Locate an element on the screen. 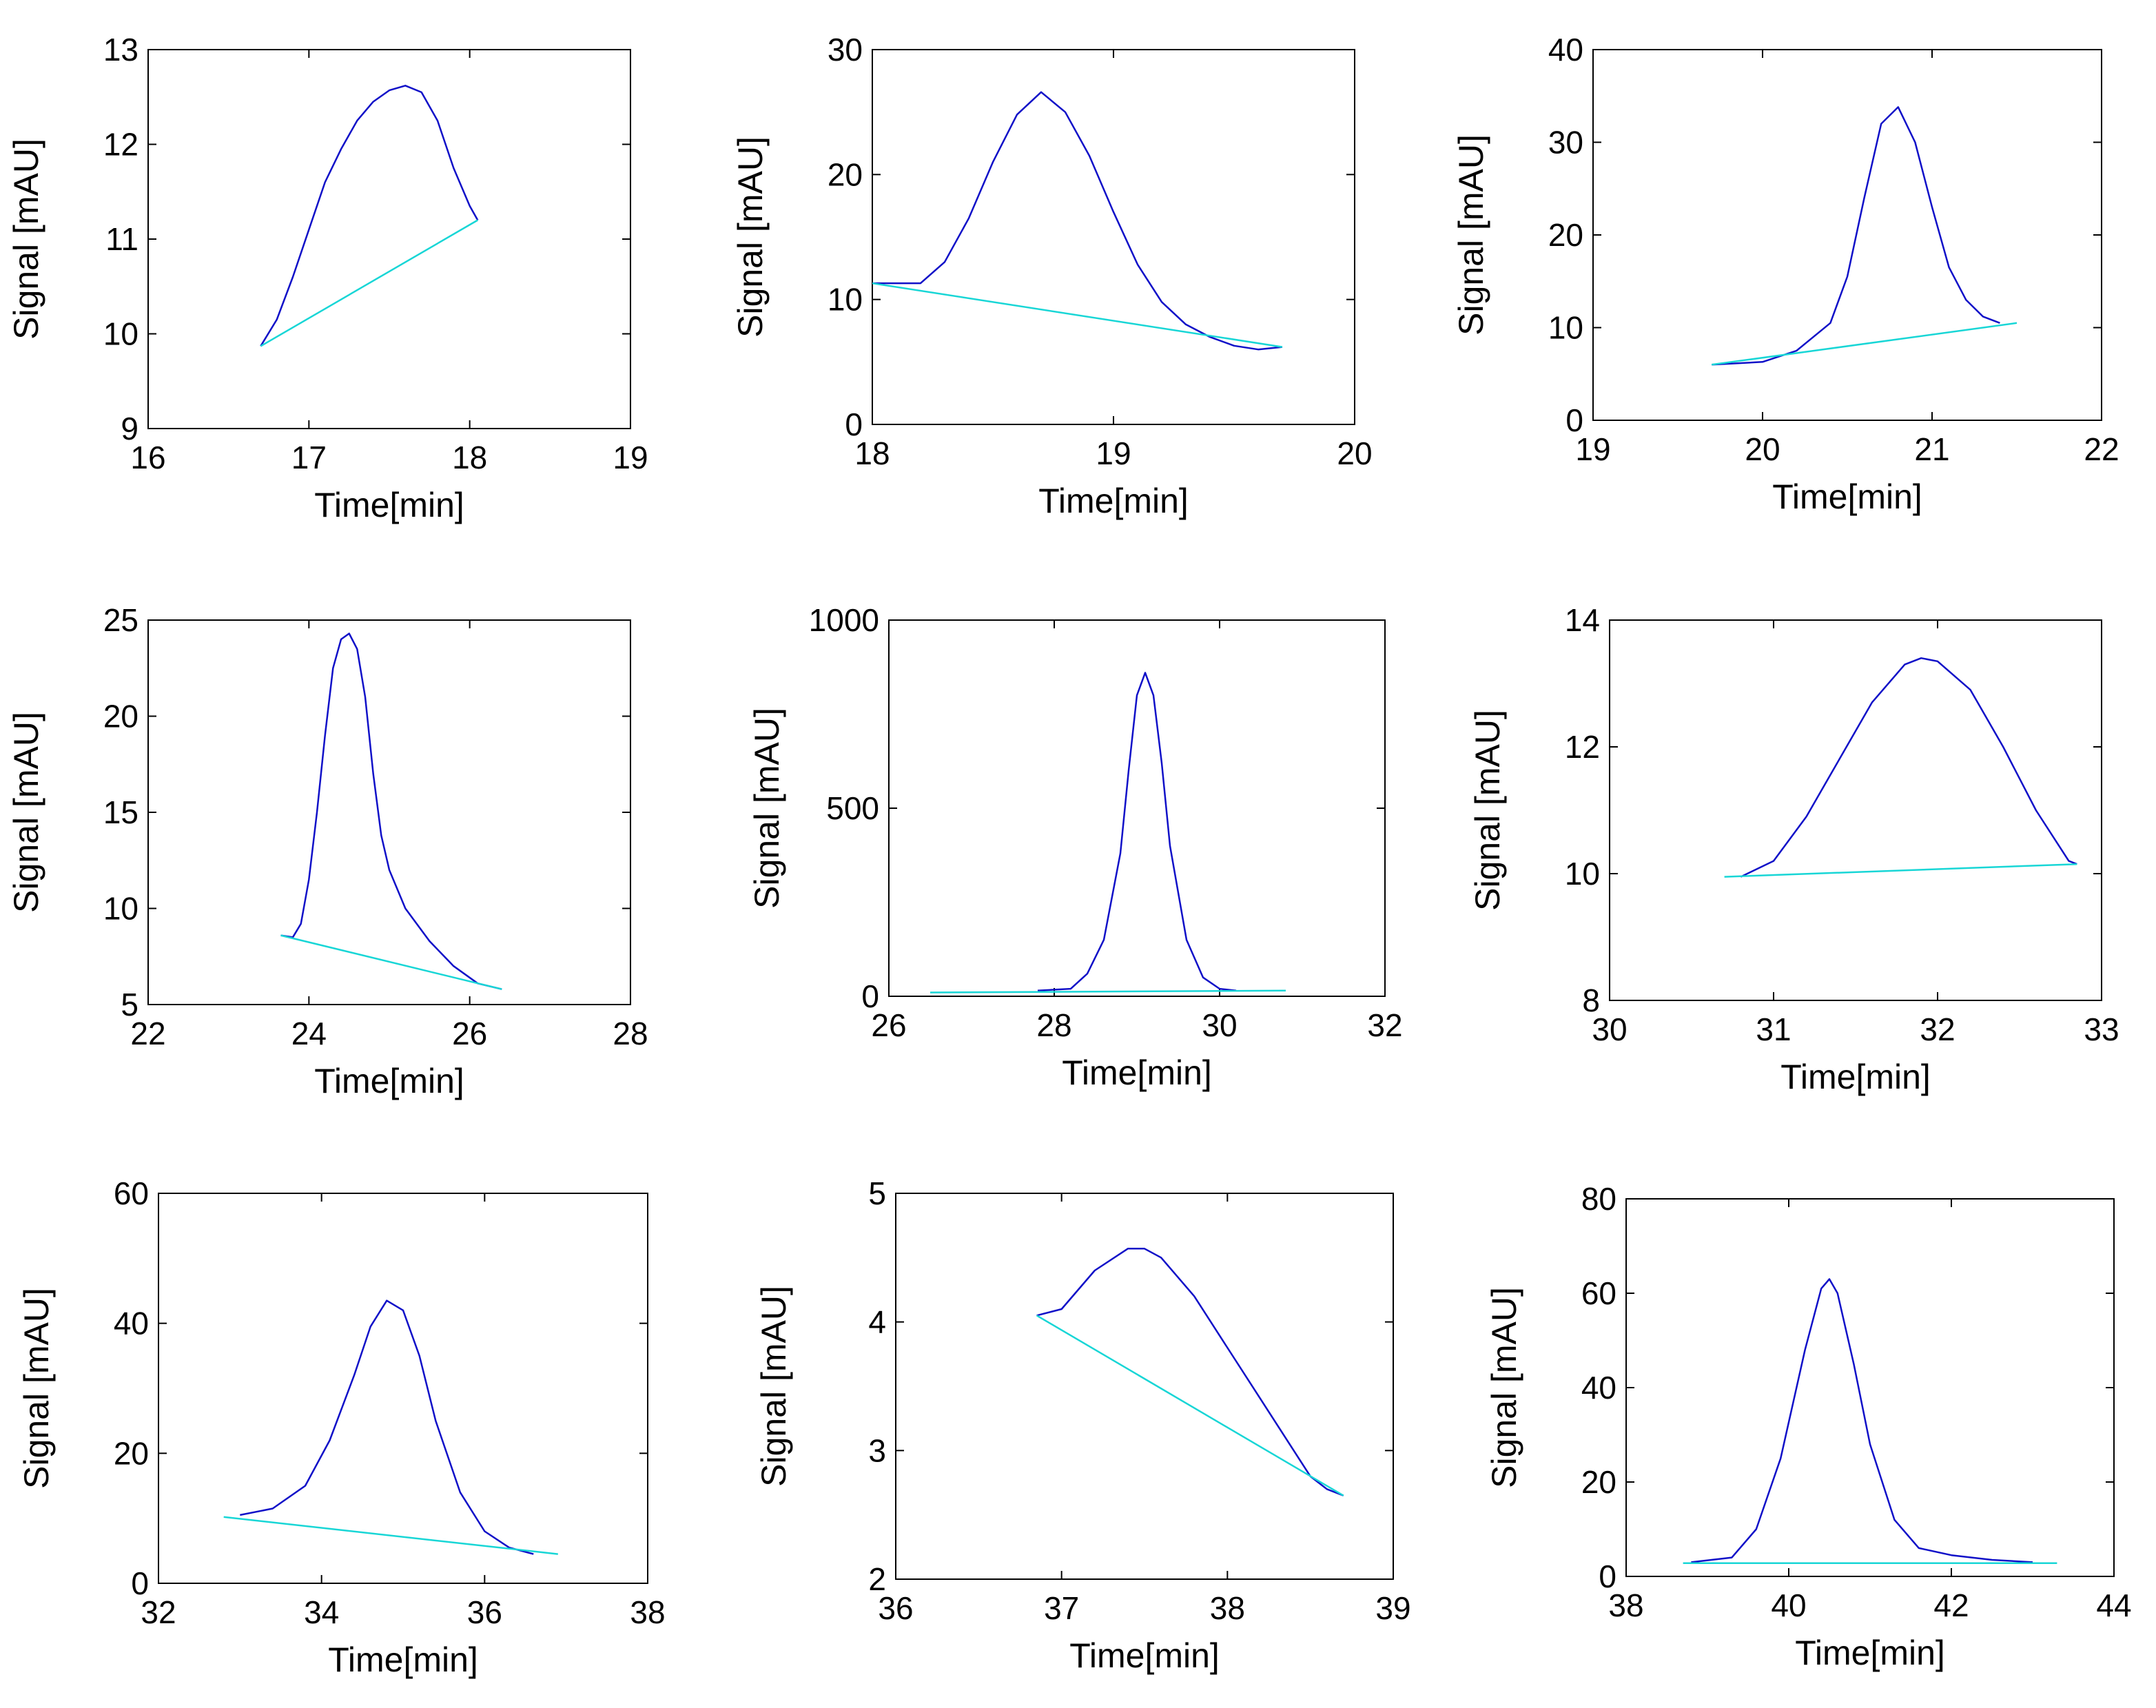 This screenshot has height=1708, width=2156. y-tick-label: 9 is located at coordinates (129, 428).